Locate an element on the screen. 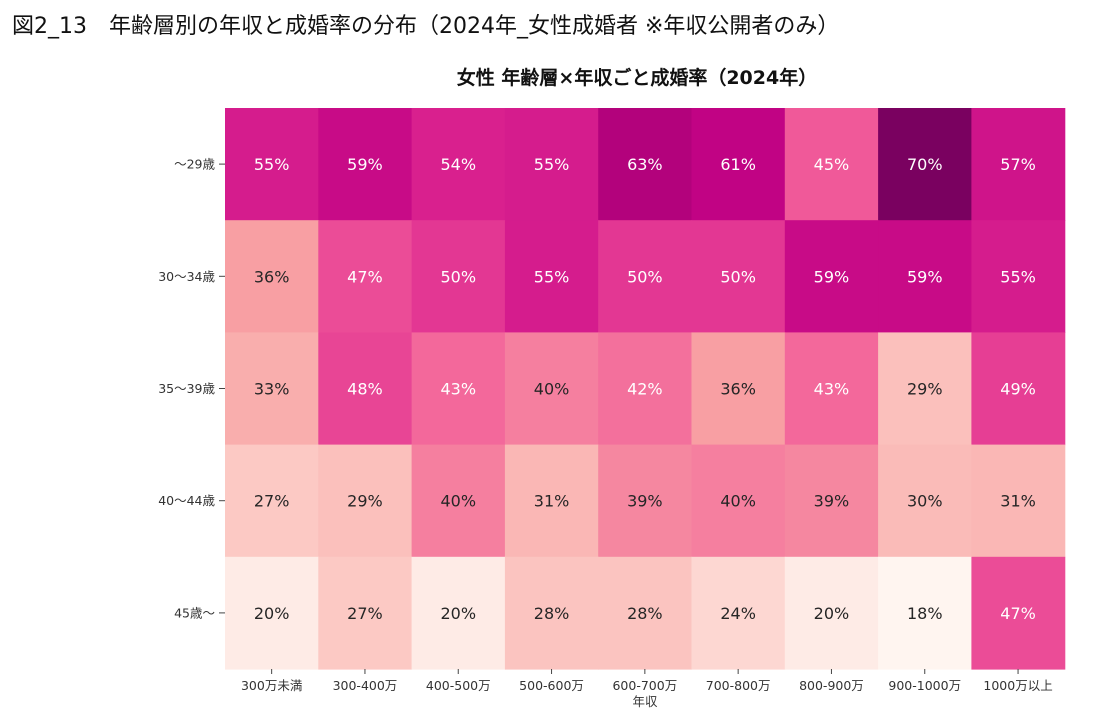 The height and width of the screenshot is (712, 1110). cell-value-label: 49% is located at coordinates (1018, 389).